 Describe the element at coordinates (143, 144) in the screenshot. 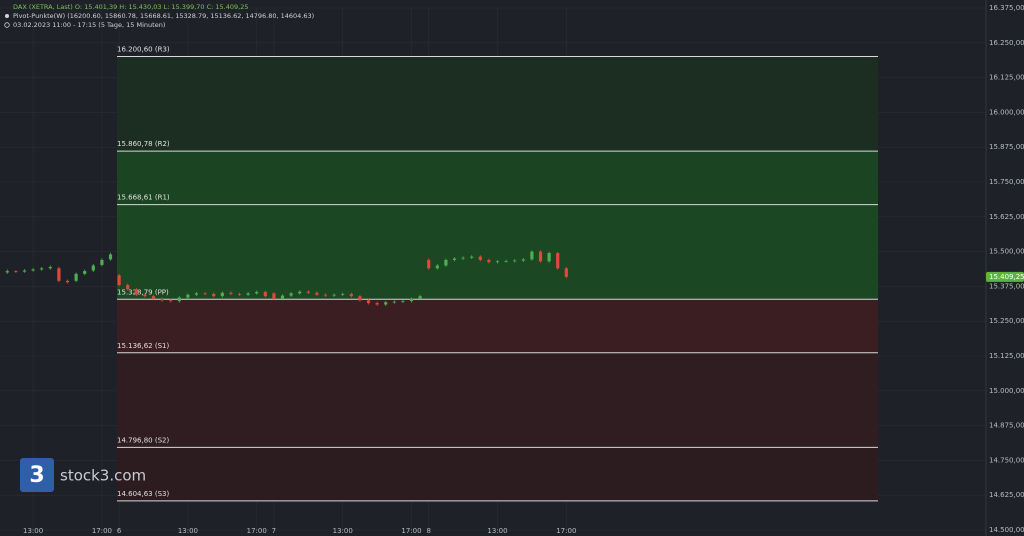

I see `pivot-label: 15.860,78 (R2)` at that location.